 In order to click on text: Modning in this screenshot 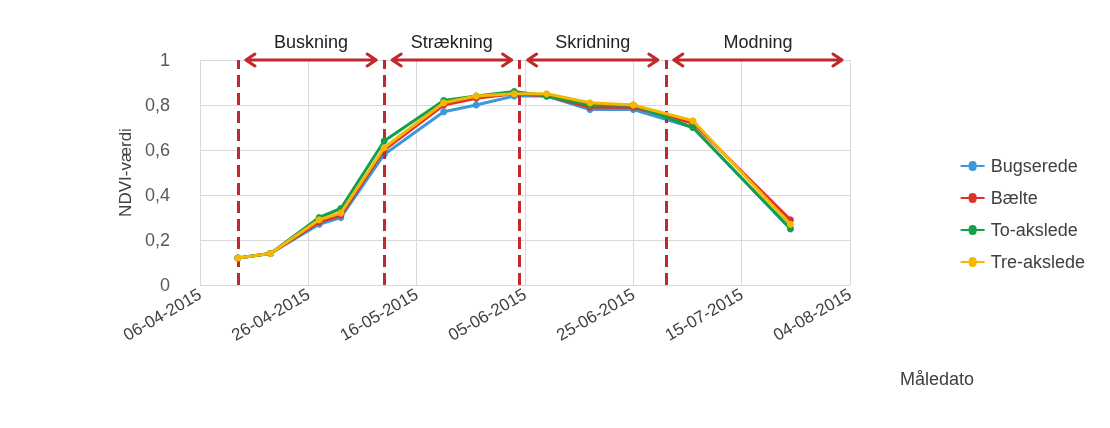, I will do `click(758, 42)`.